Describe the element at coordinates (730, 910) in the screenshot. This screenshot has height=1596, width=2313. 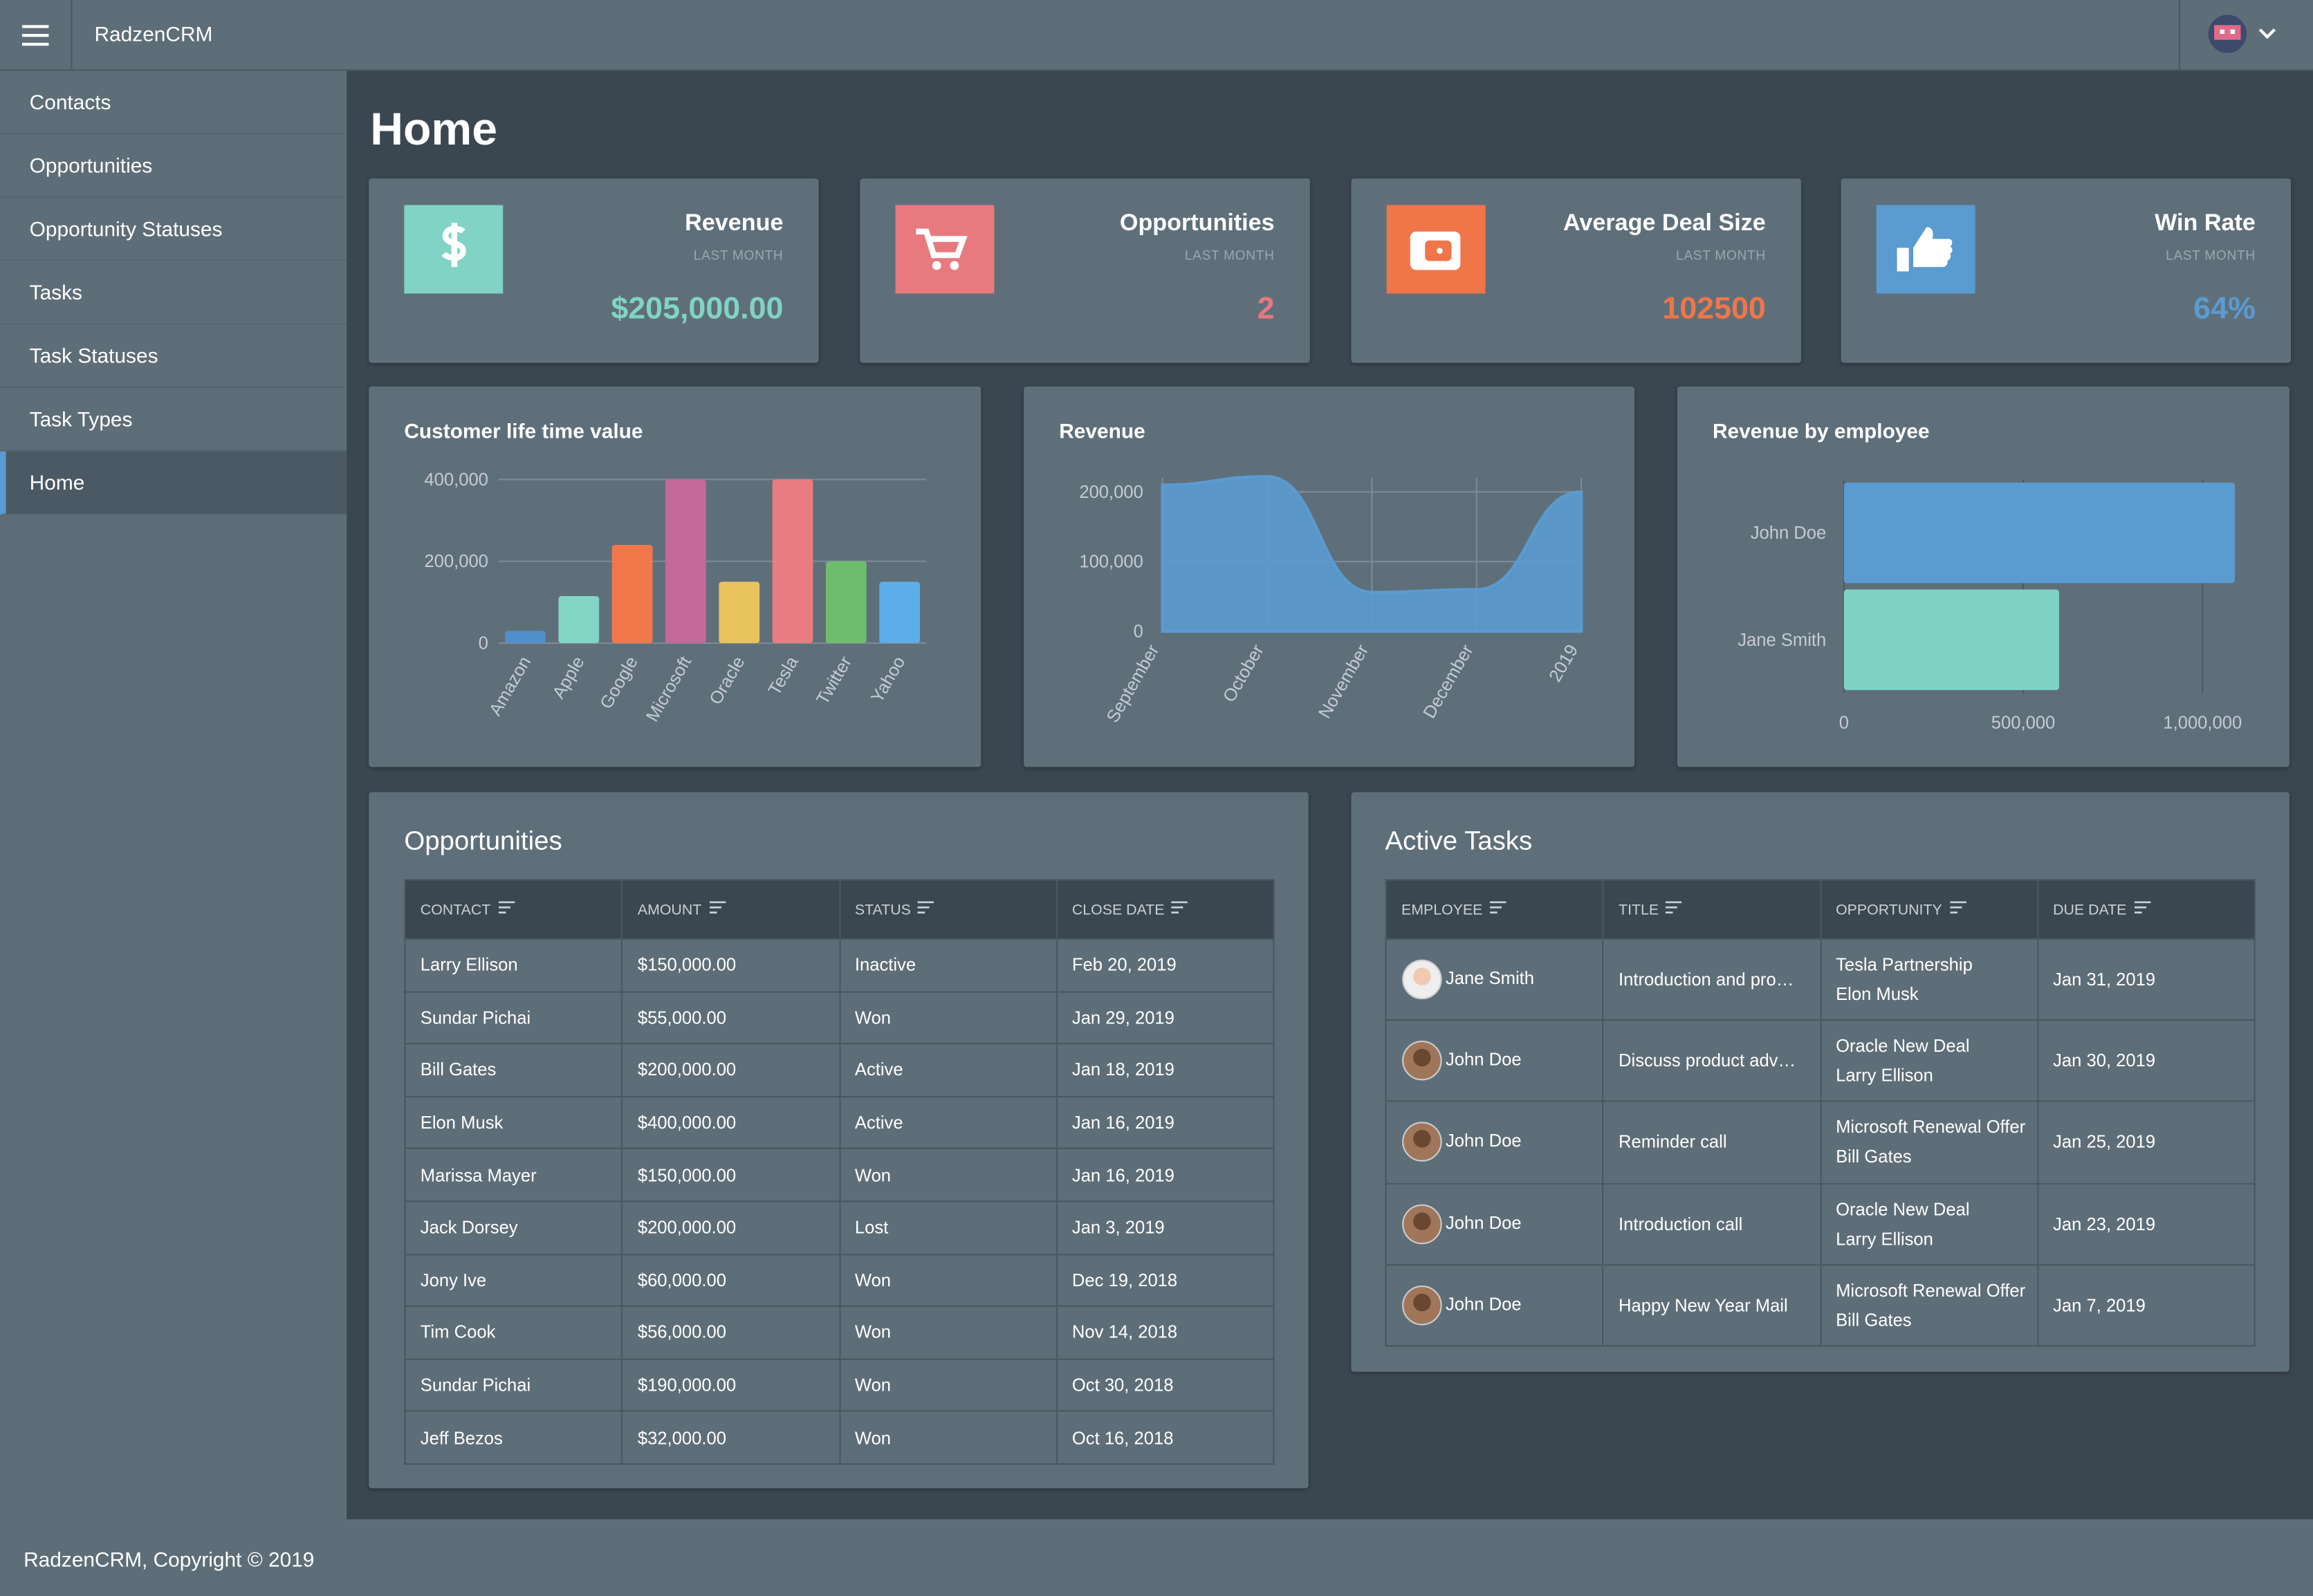
I see `column-header: AMOUNT` at that location.